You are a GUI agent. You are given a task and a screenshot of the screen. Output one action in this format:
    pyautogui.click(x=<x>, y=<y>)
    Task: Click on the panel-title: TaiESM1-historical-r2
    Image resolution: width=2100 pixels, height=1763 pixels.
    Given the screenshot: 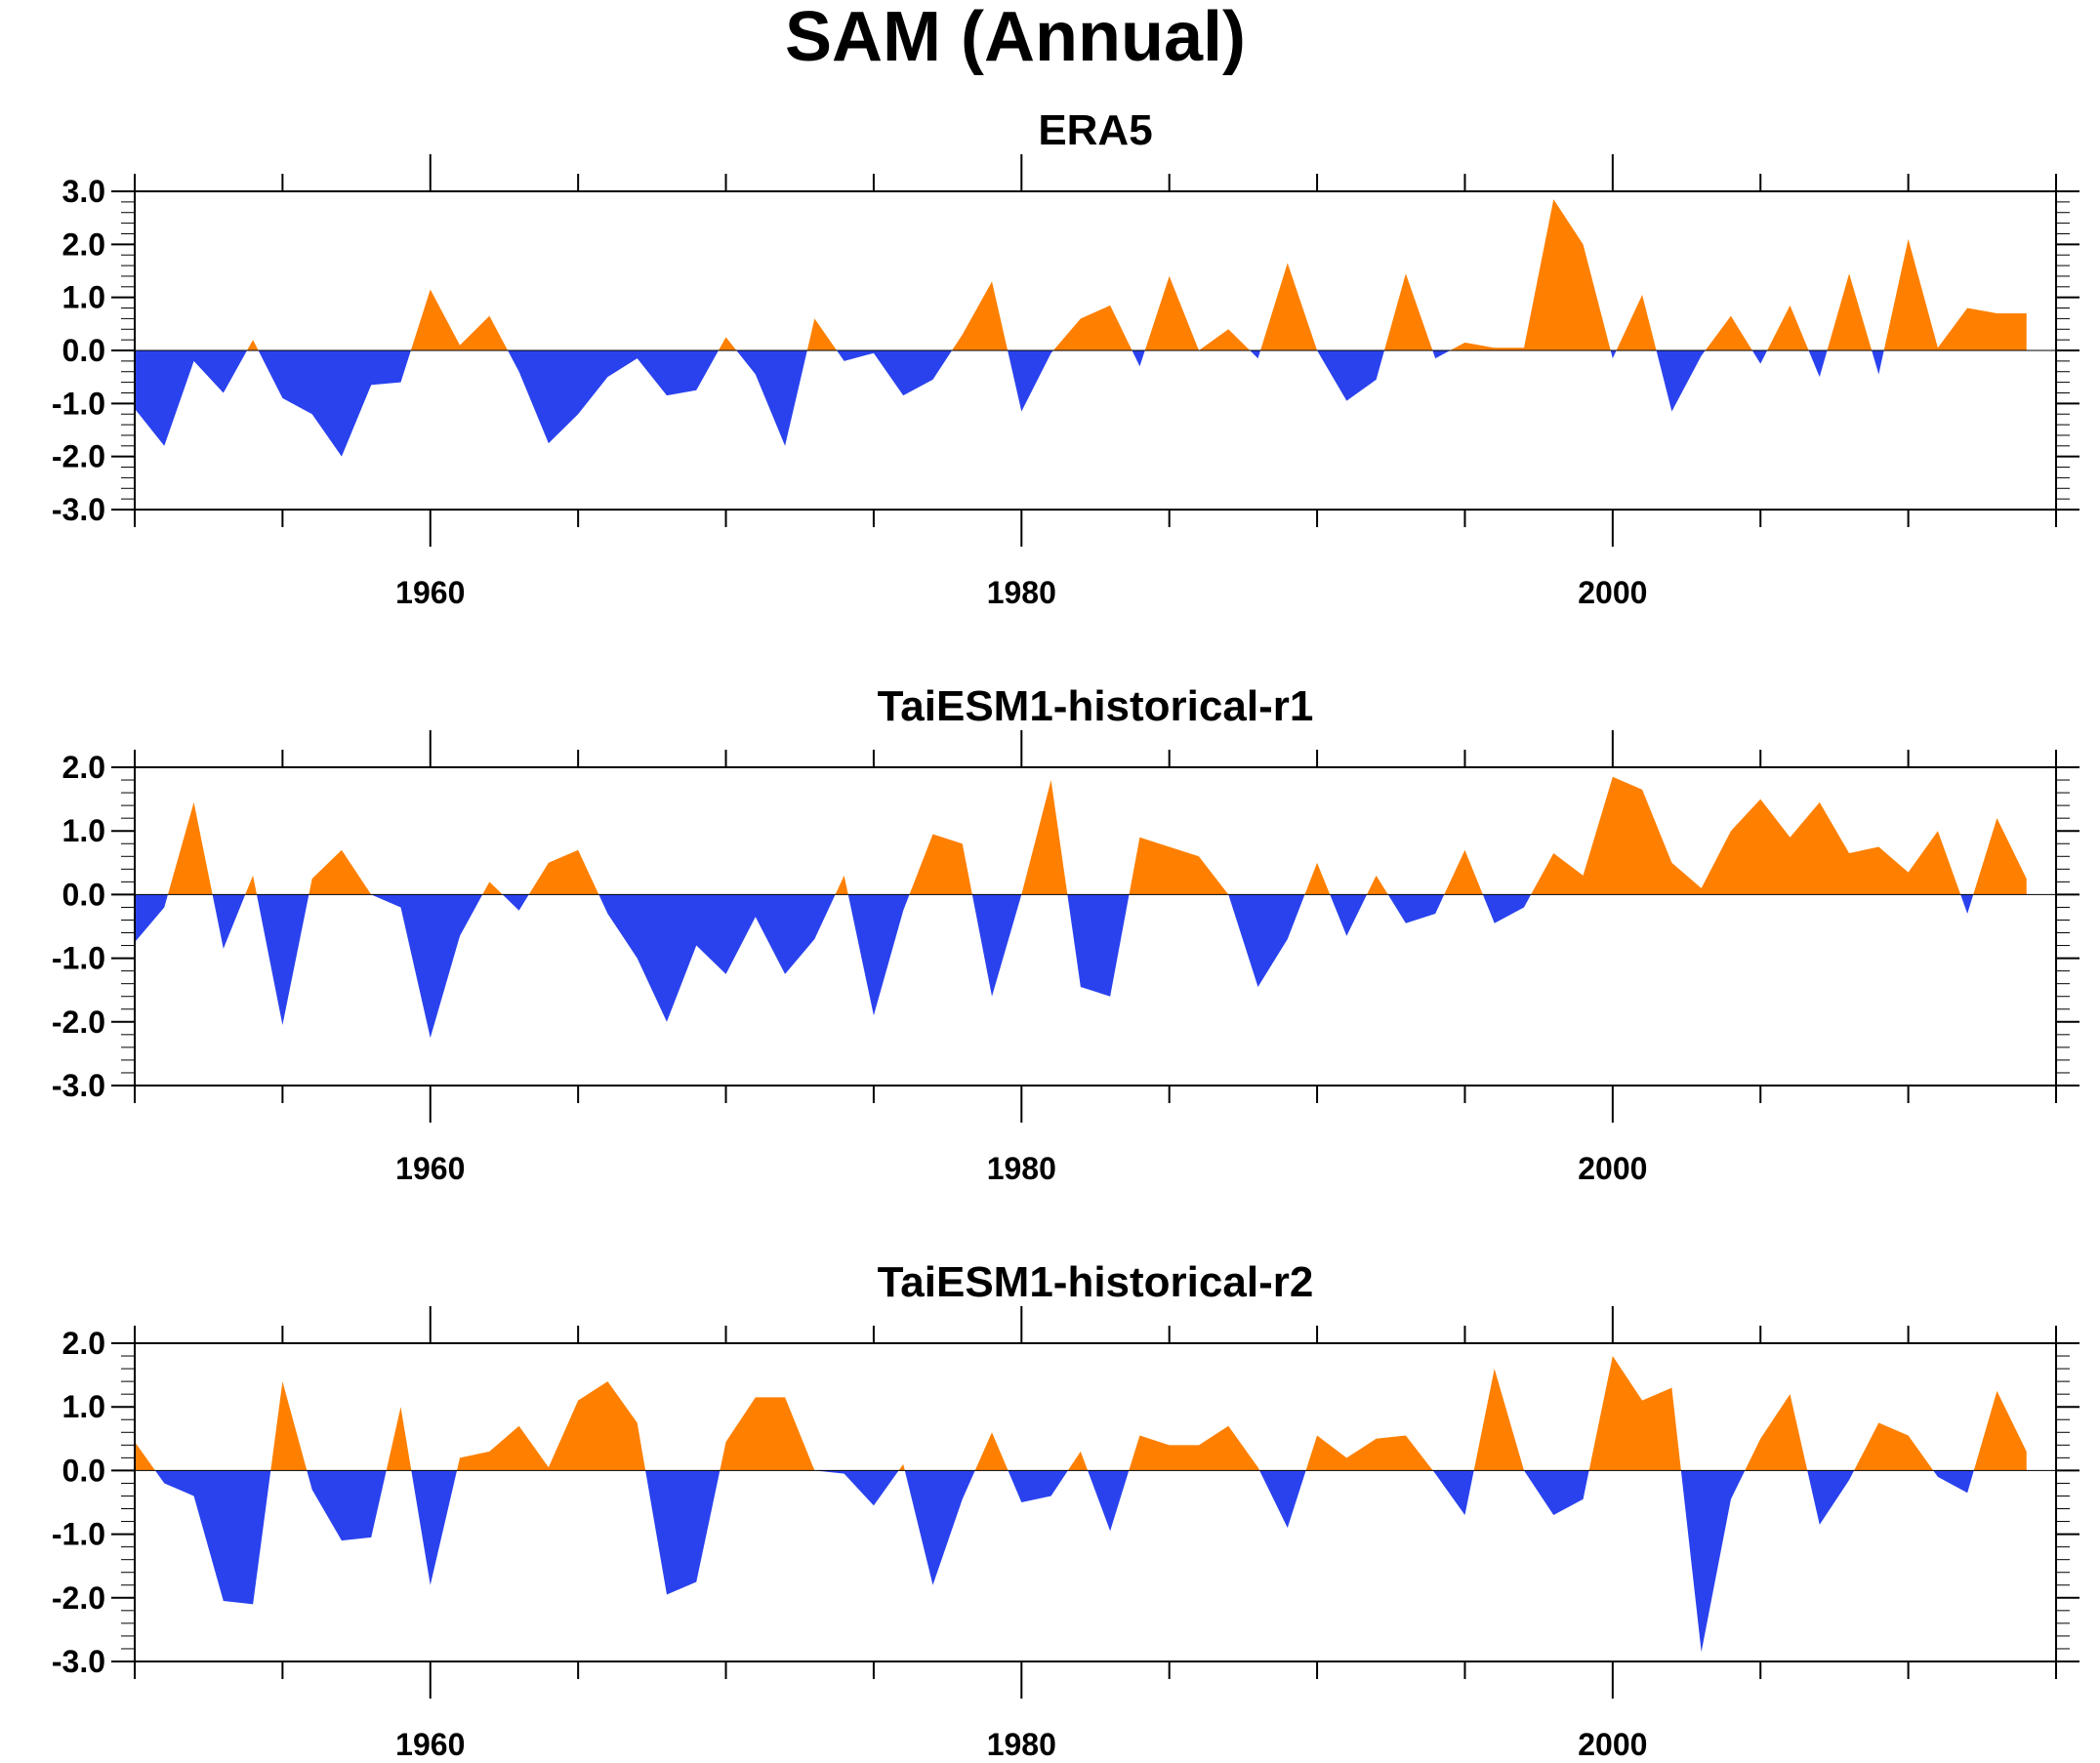 What is the action you would take?
    pyautogui.click(x=1096, y=1282)
    